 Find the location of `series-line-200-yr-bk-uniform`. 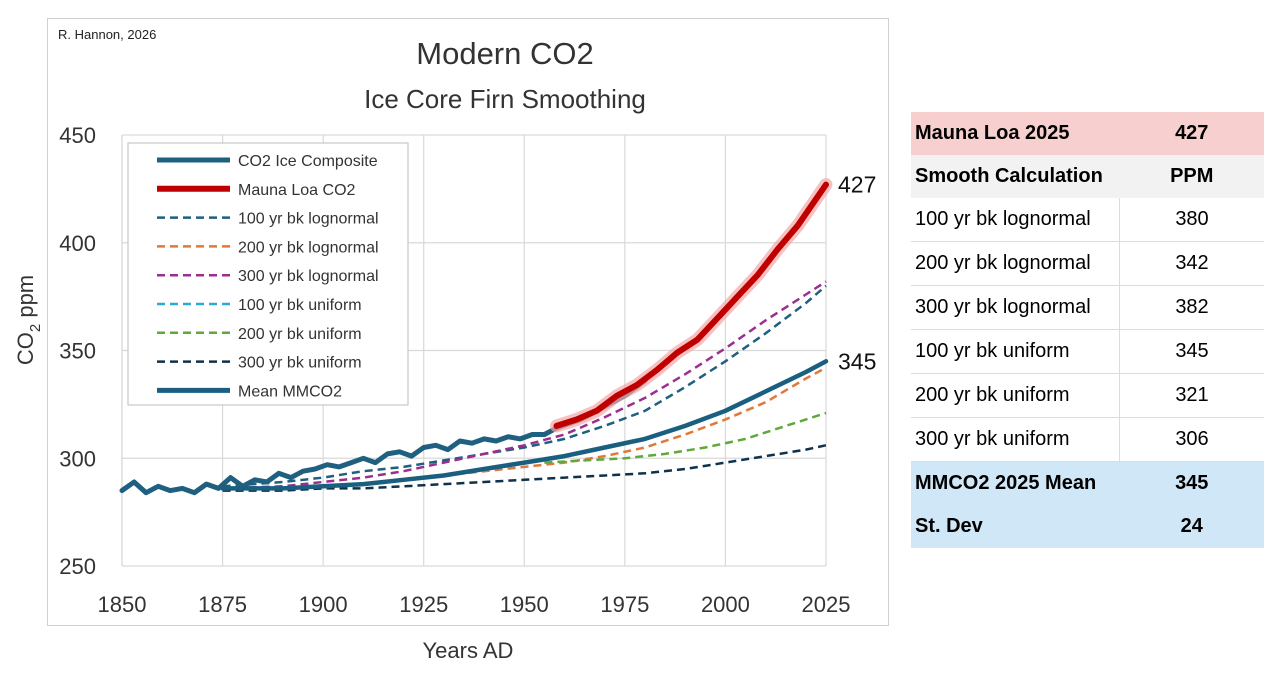

series-line-200-yr-bk-uniform is located at coordinates (685, 437).